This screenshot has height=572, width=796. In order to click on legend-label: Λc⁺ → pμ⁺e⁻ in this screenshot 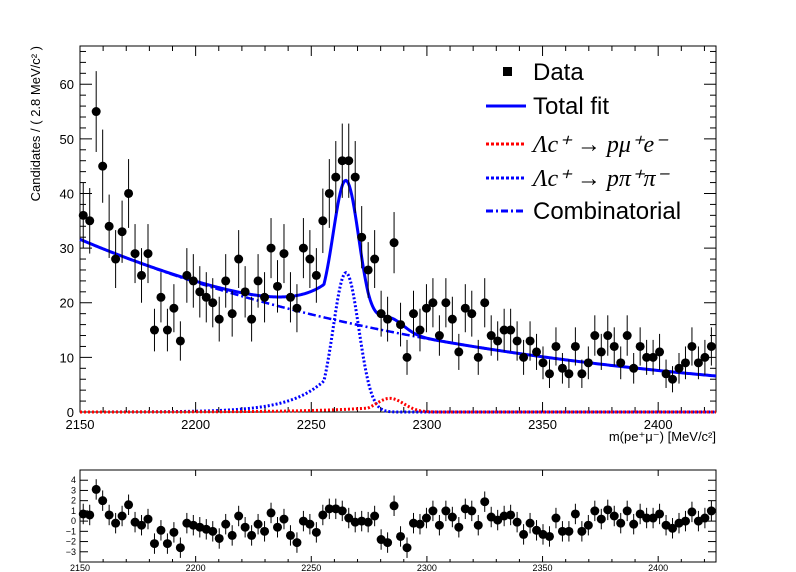, I will do `click(600, 145)`.